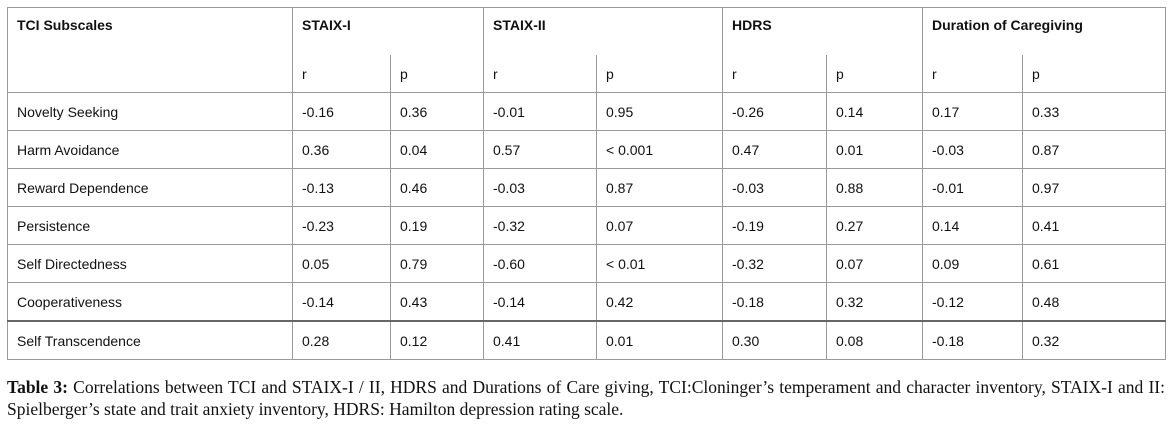  Describe the element at coordinates (1044, 31) in the screenshot. I see `header-duration-caregiving: Duration of Caregiving` at that location.